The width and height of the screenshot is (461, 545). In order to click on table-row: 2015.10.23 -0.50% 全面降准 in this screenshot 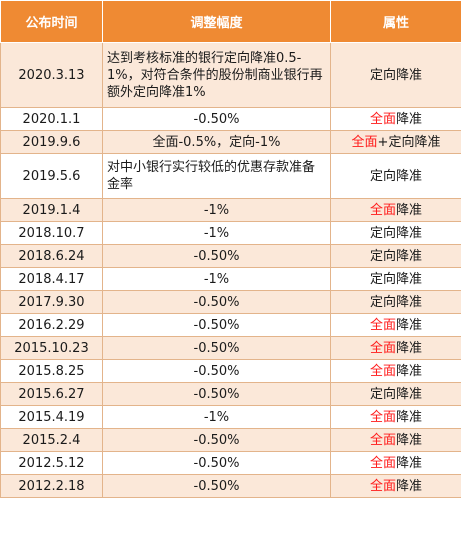, I will do `click(230, 348)`.